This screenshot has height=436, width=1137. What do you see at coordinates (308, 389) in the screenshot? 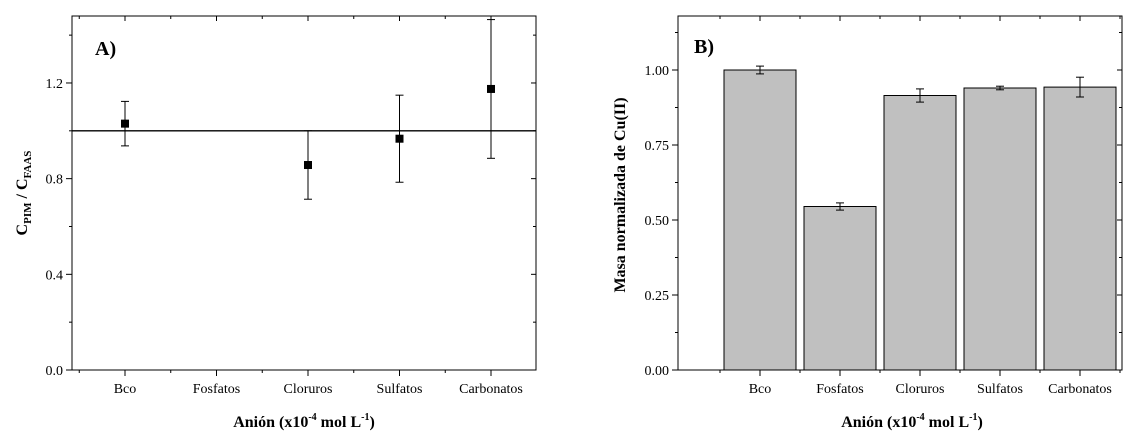
I see `panel-a-x-tick-label: Cloruros` at bounding box center [308, 389].